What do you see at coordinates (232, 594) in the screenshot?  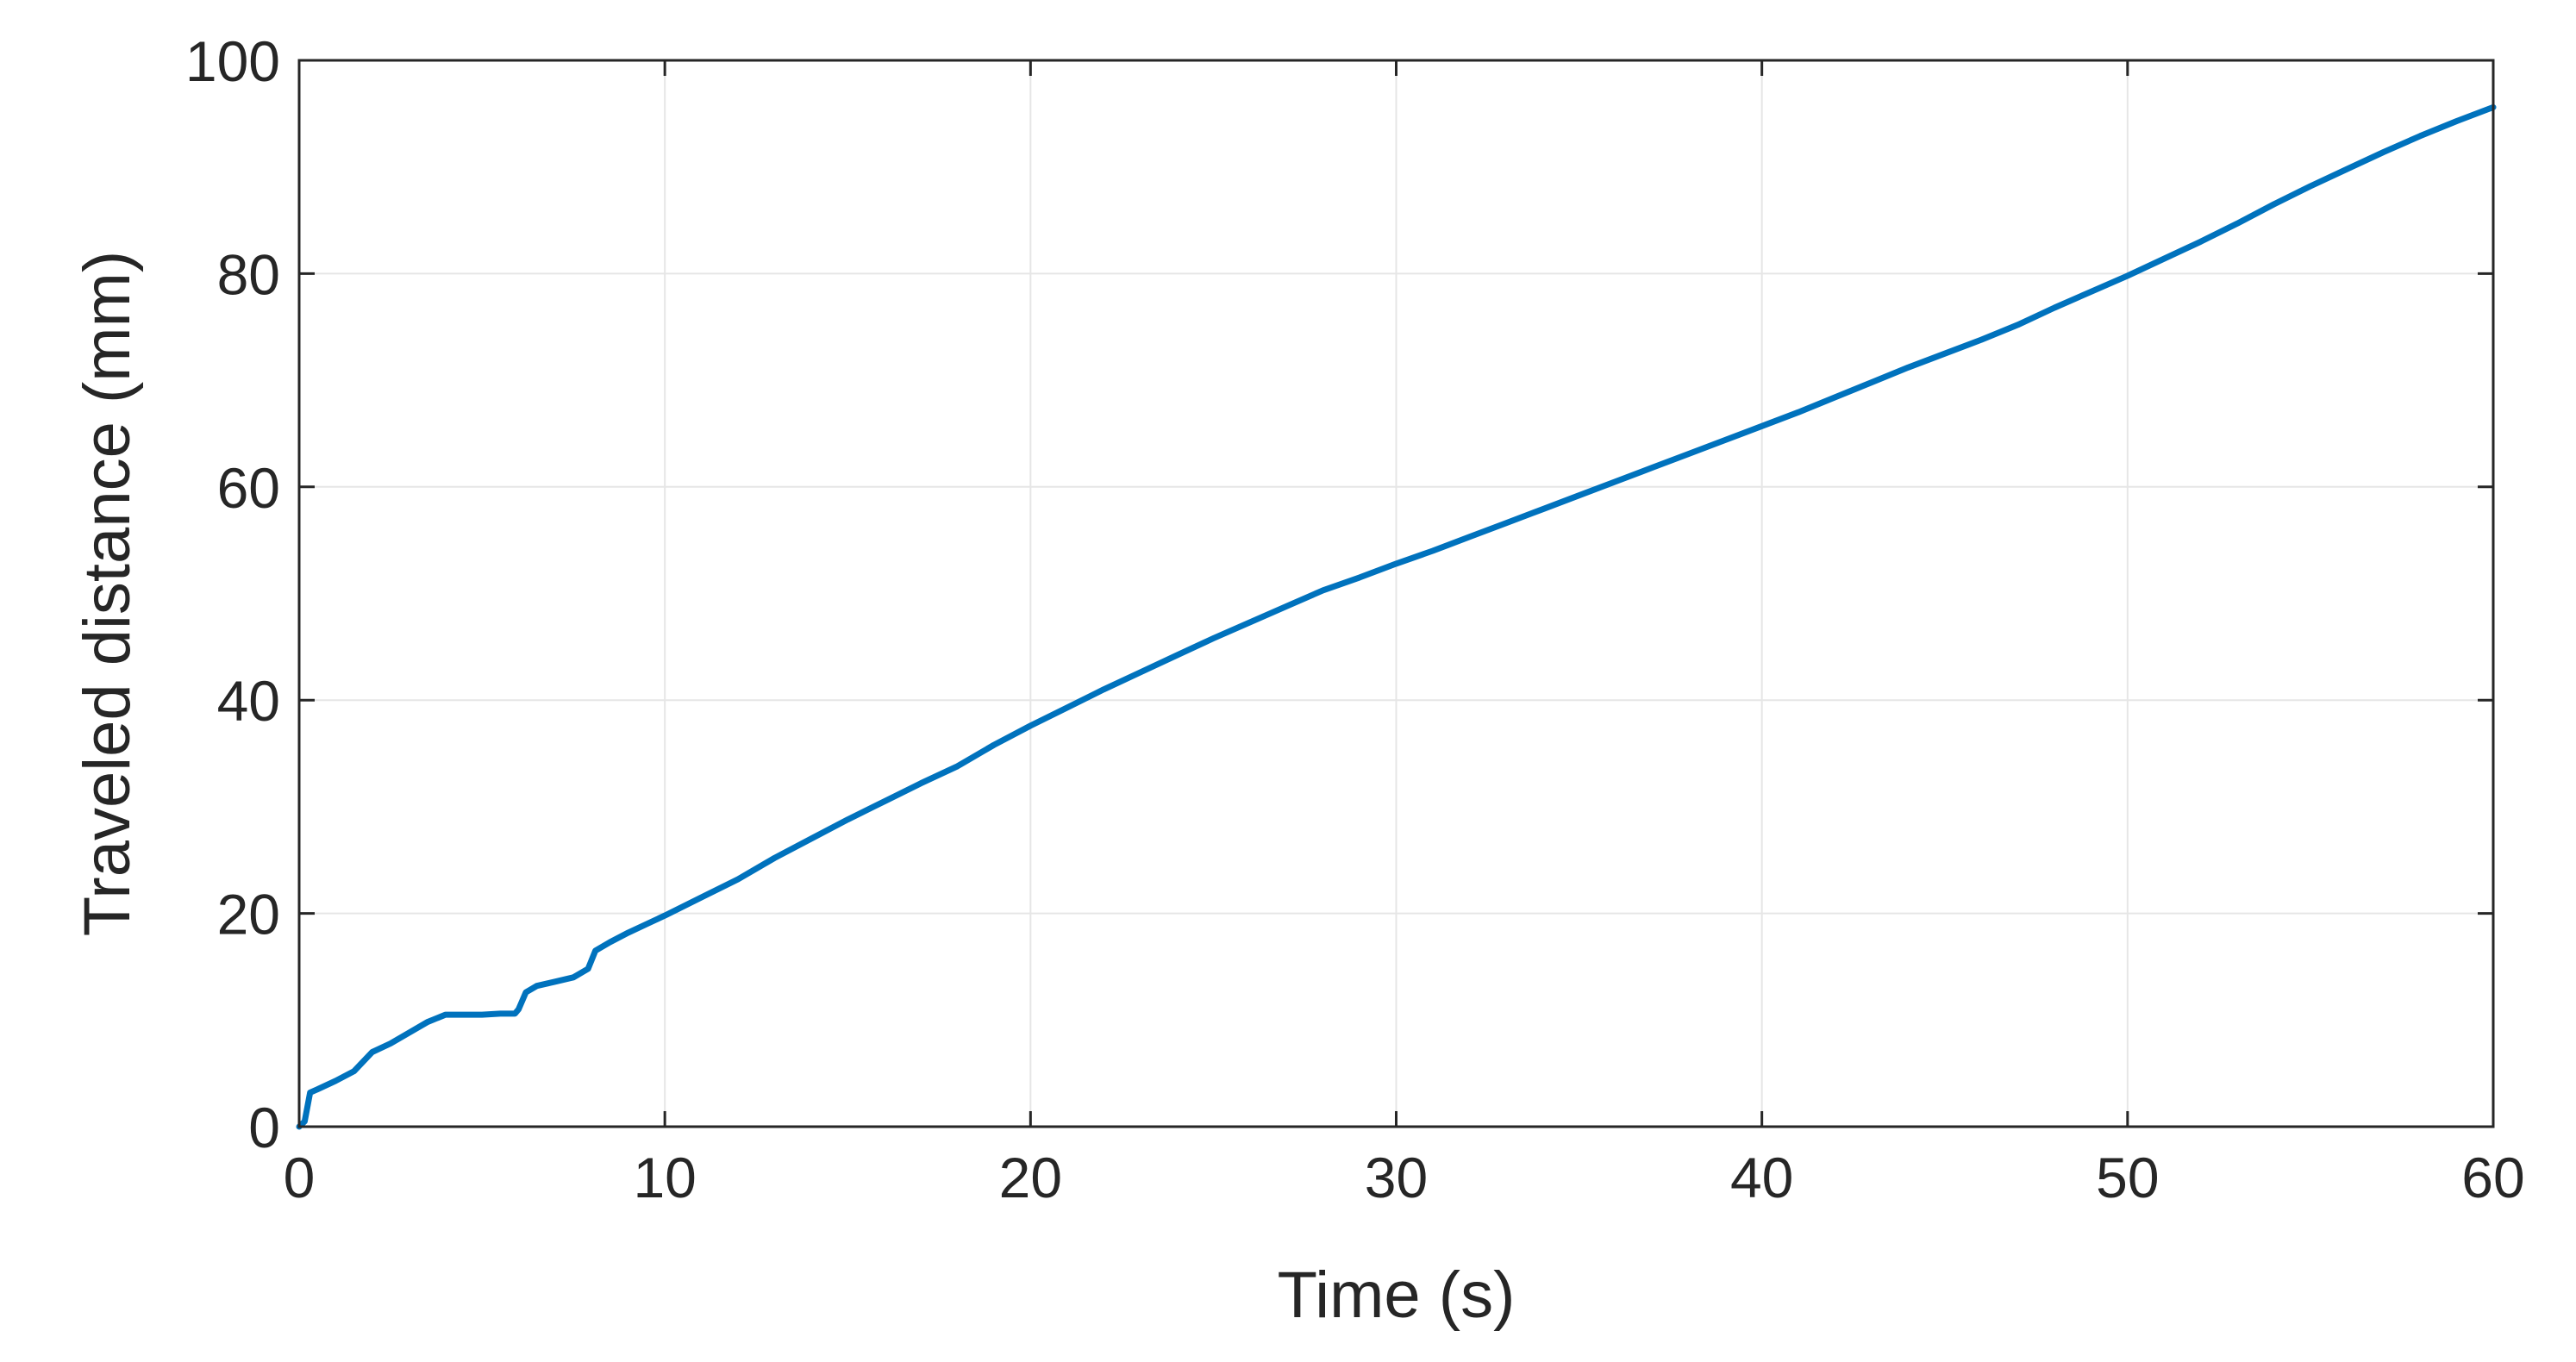 I see `y-tick-labels: 0 20 40 60 80 100` at bounding box center [232, 594].